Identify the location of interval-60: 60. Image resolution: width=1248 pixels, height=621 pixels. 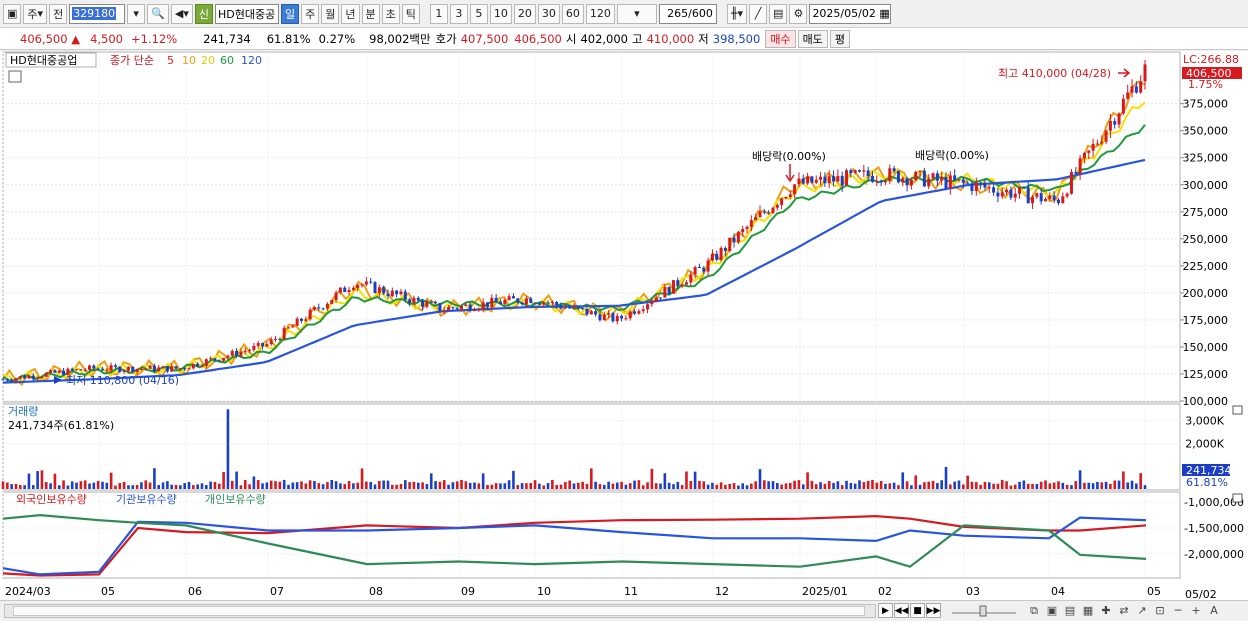
(572, 13).